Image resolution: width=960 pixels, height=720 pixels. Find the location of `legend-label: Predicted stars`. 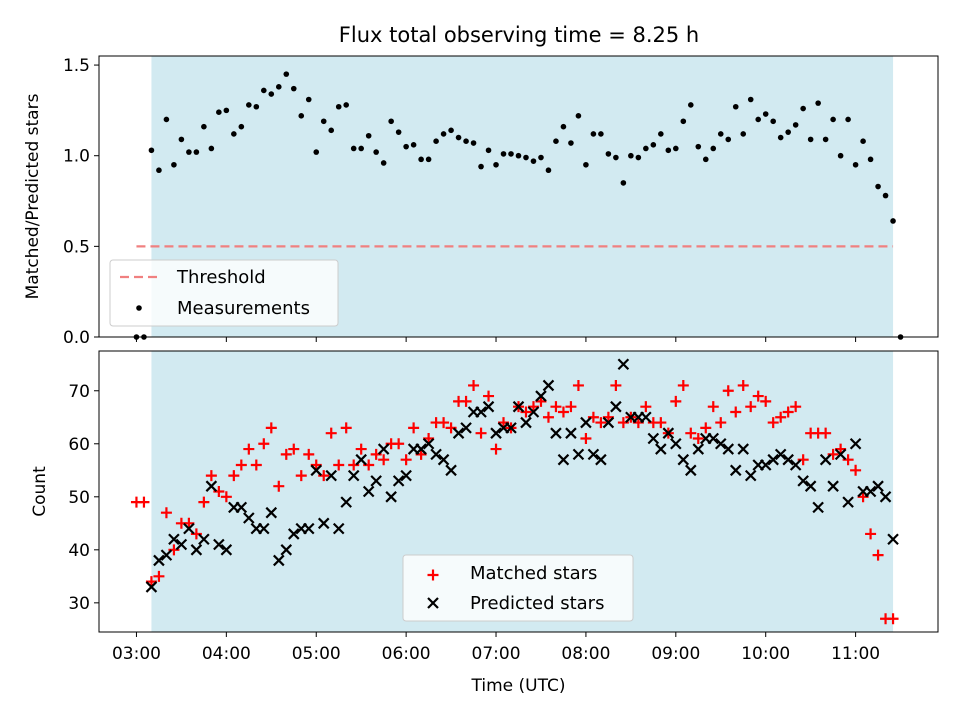

legend-label: Predicted stars is located at coordinates (537, 603).